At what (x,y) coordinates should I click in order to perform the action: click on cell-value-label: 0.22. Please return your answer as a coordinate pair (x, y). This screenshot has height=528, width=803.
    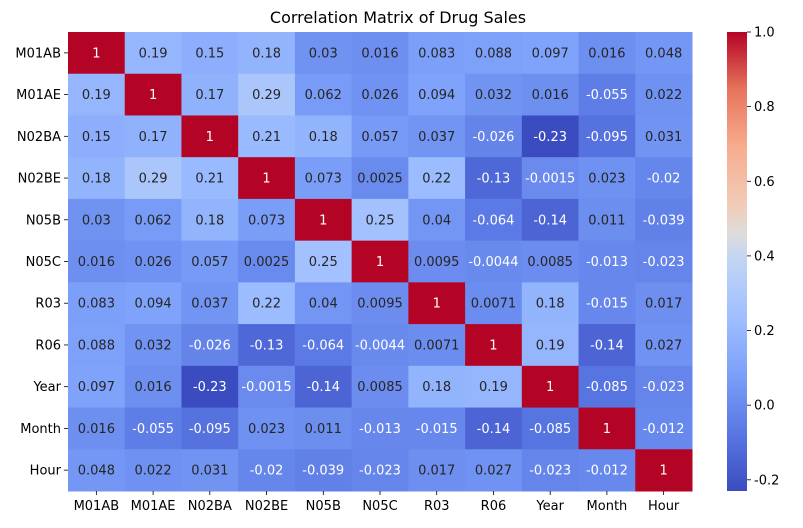
    Looking at the image, I should click on (266, 304).